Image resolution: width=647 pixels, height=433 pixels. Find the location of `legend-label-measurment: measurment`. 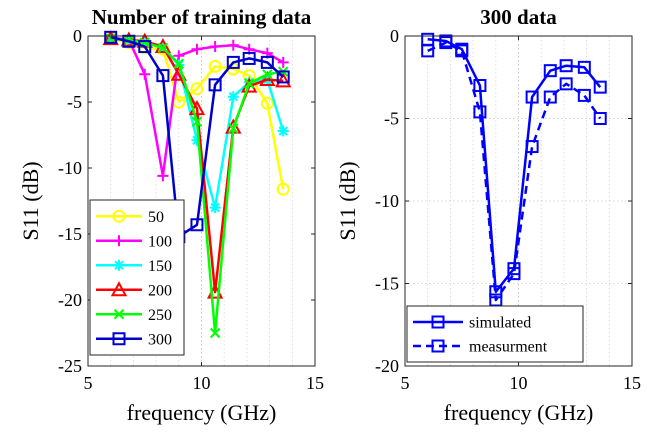

legend-label-measurment: measurment is located at coordinates (508, 347).